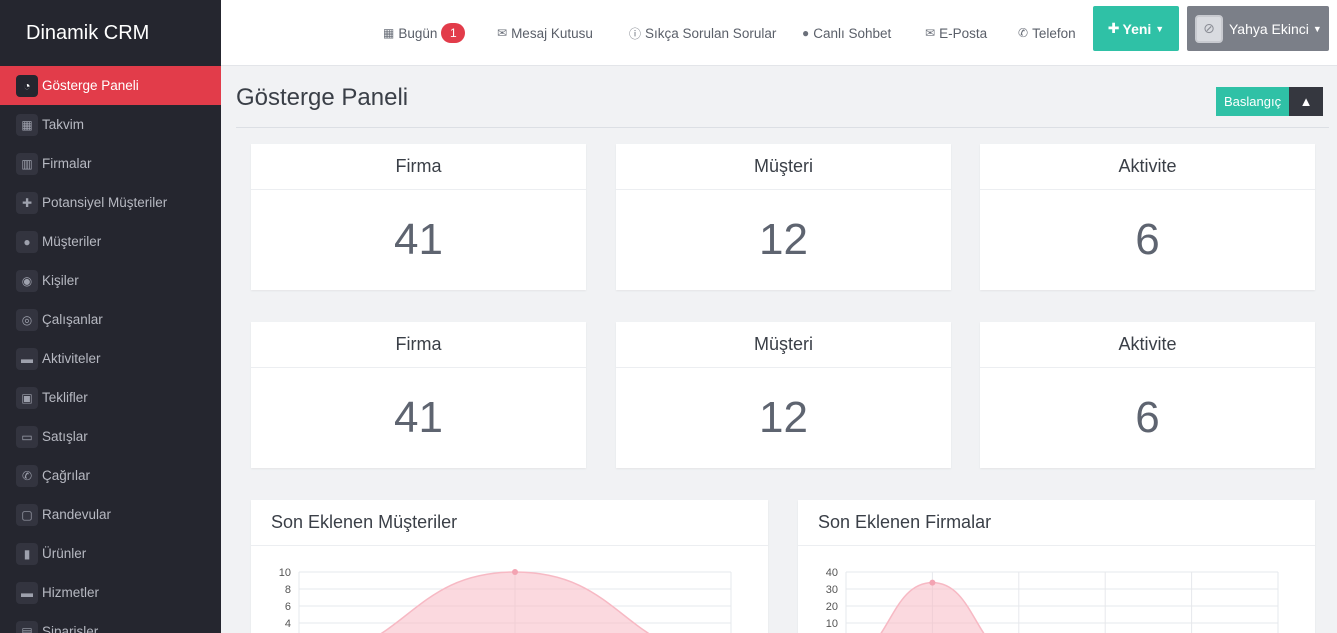 This screenshot has width=1337, height=633. What do you see at coordinates (27, 514) in the screenshot?
I see `calendar-blank-icon: ▢` at bounding box center [27, 514].